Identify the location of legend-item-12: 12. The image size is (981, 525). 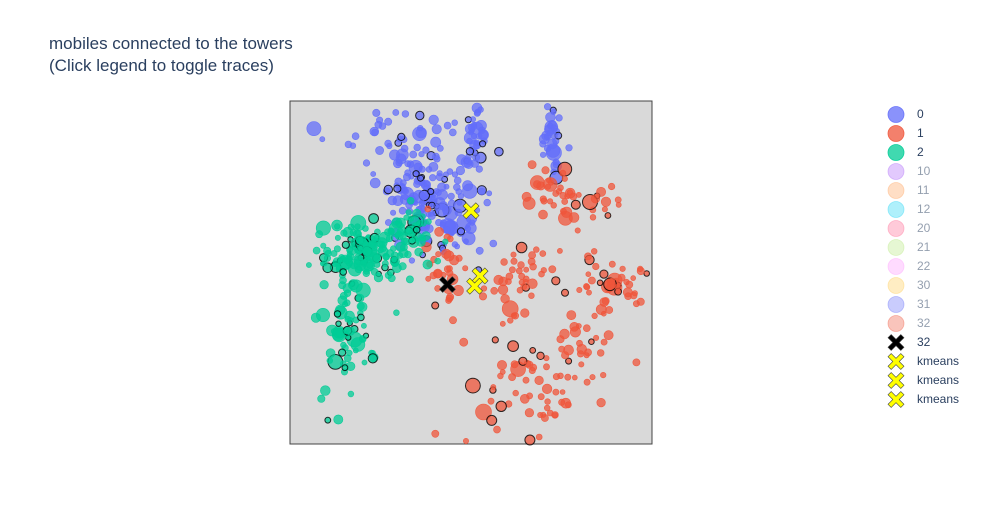
(930, 209).